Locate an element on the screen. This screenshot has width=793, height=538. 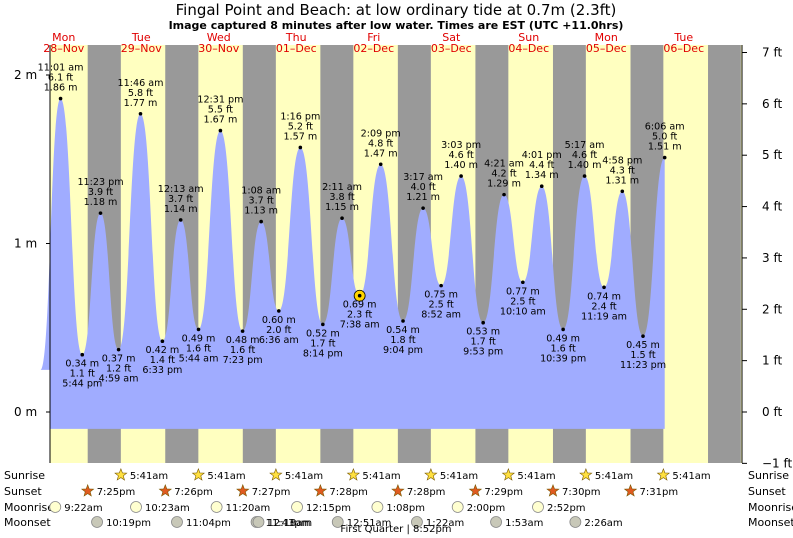
row-label-right: Sunrise is located at coordinates (768, 475).